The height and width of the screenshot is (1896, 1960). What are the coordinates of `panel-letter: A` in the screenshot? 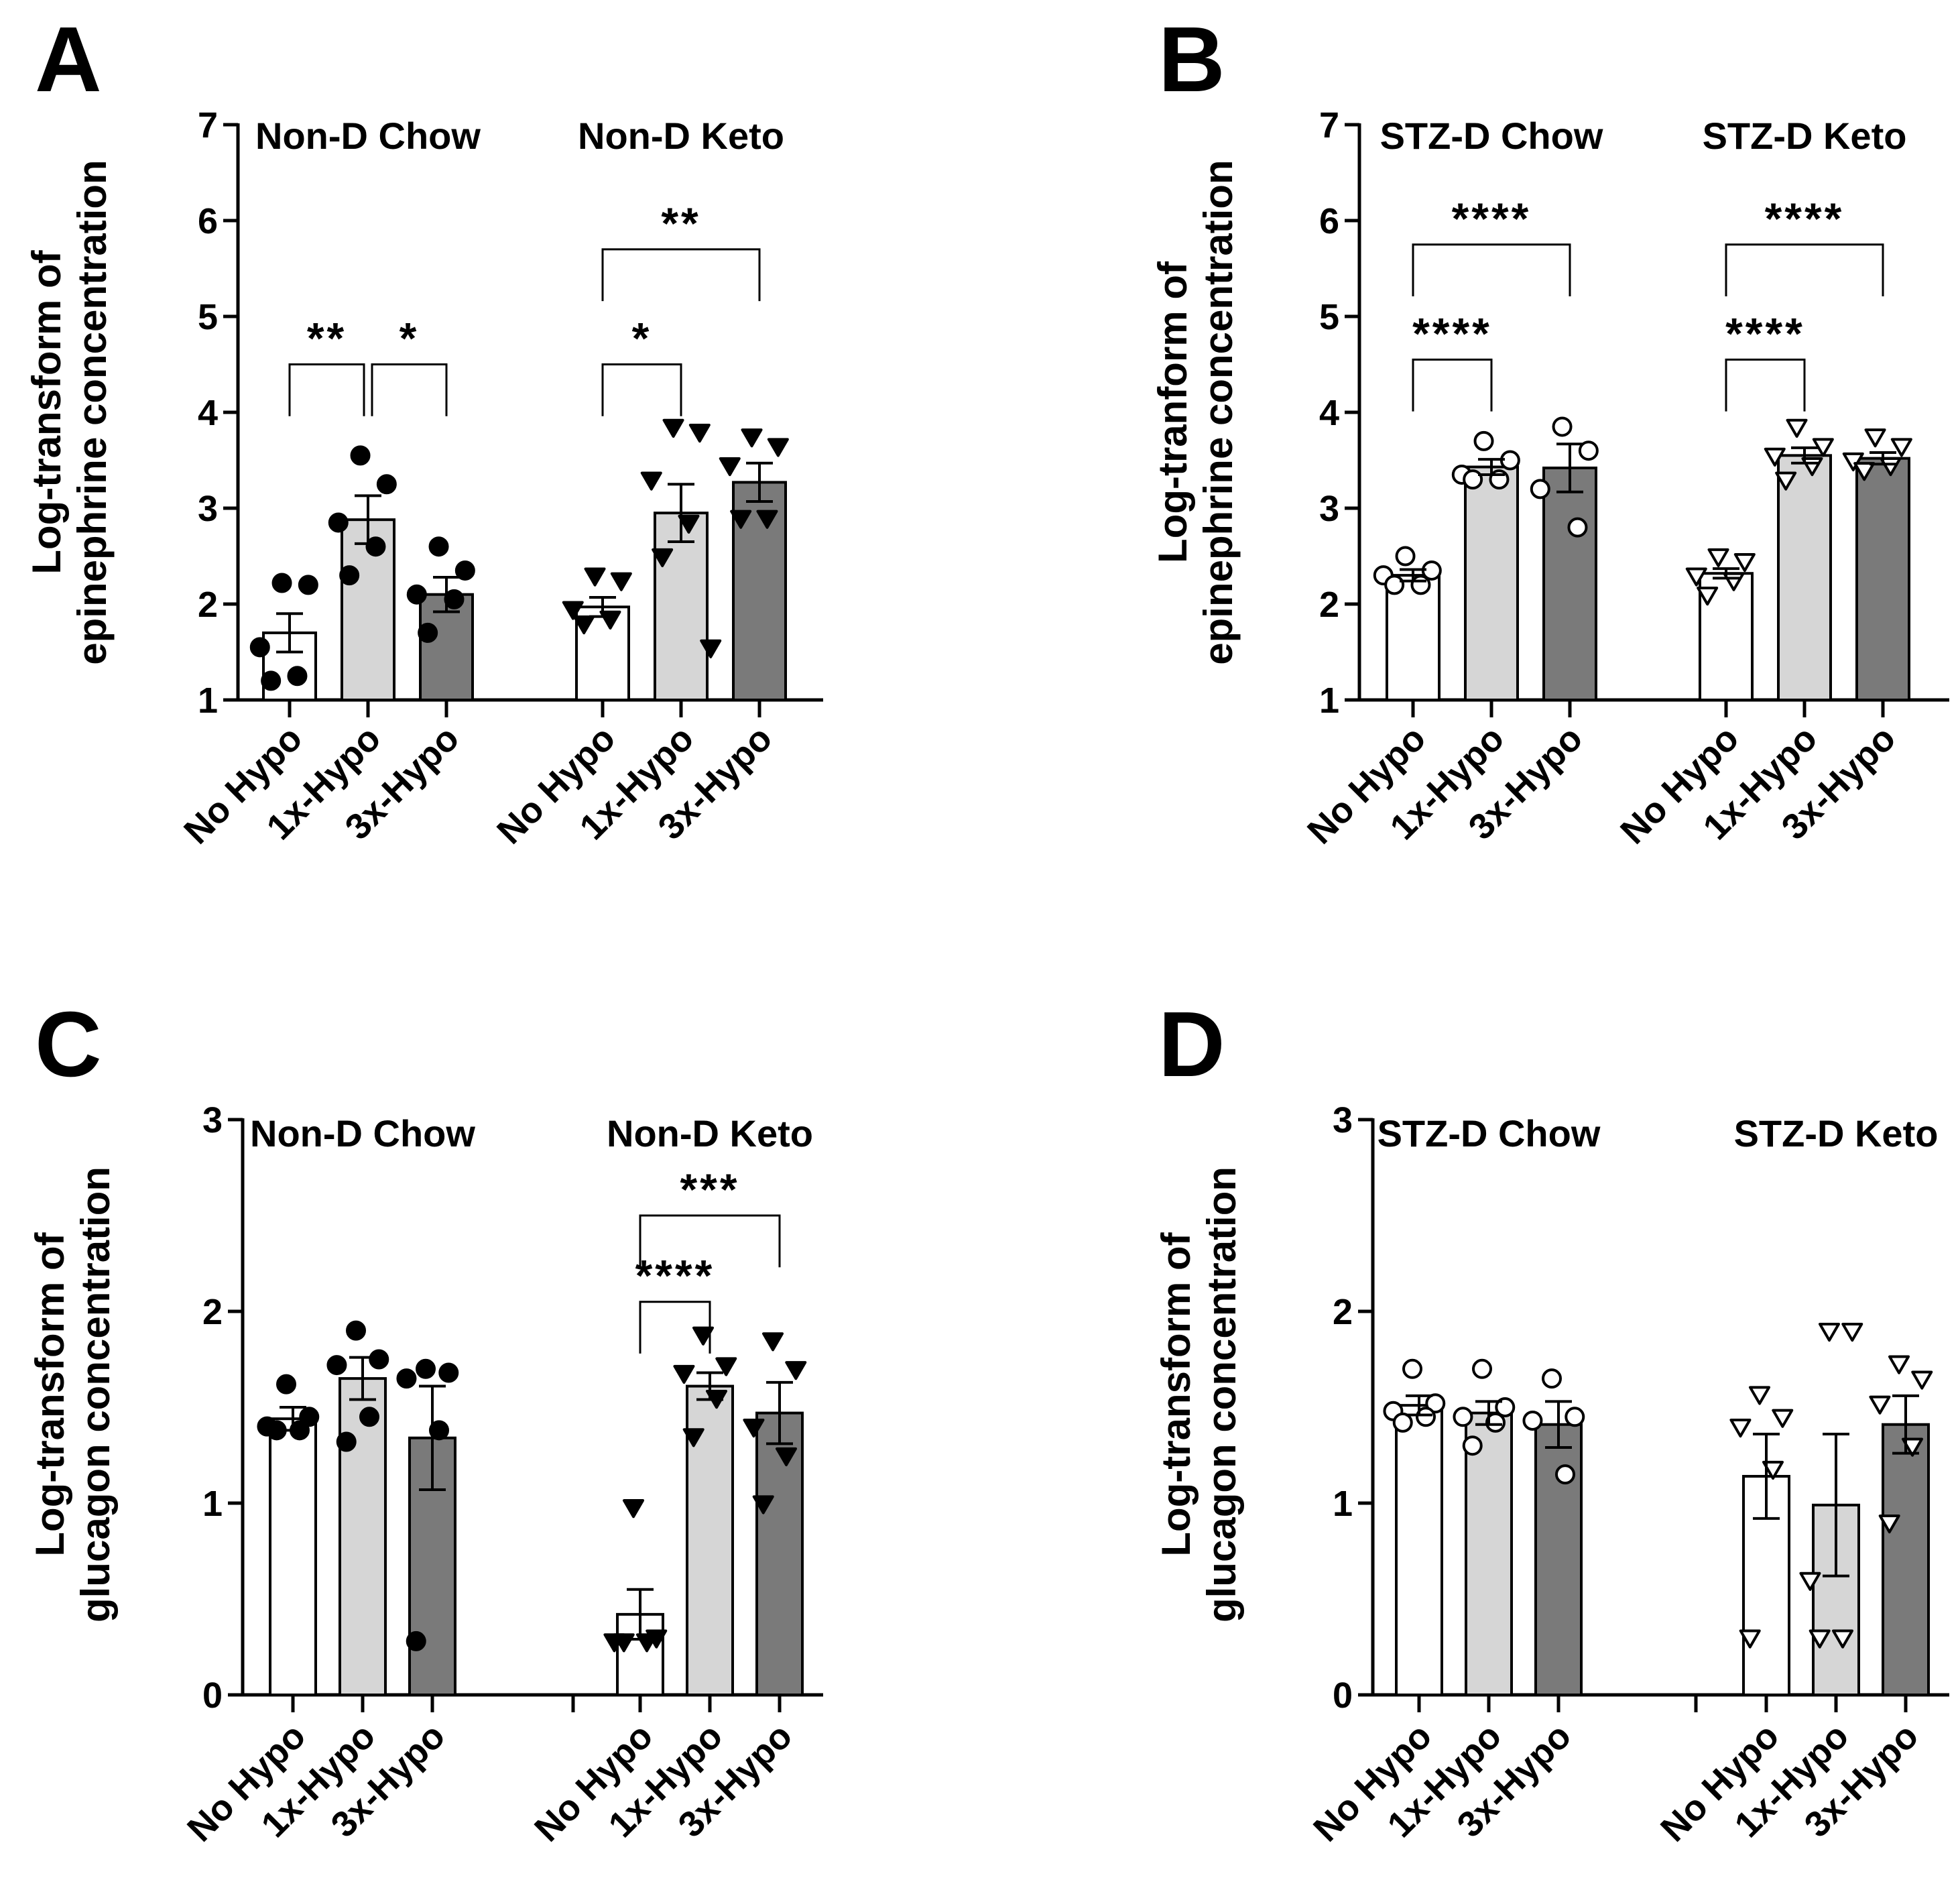 It's located at (68, 59).